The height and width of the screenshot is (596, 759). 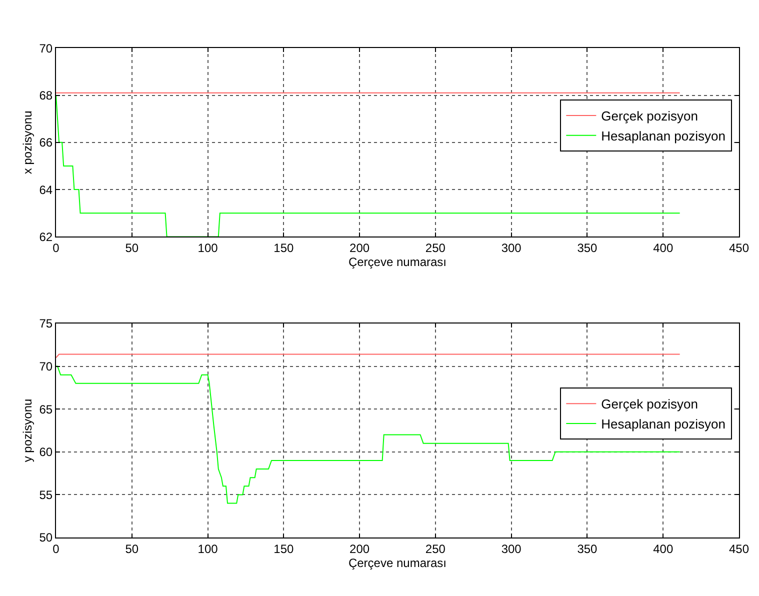 What do you see at coordinates (27, 142) in the screenshot?
I see `y-axis-title: x pozisyonu` at bounding box center [27, 142].